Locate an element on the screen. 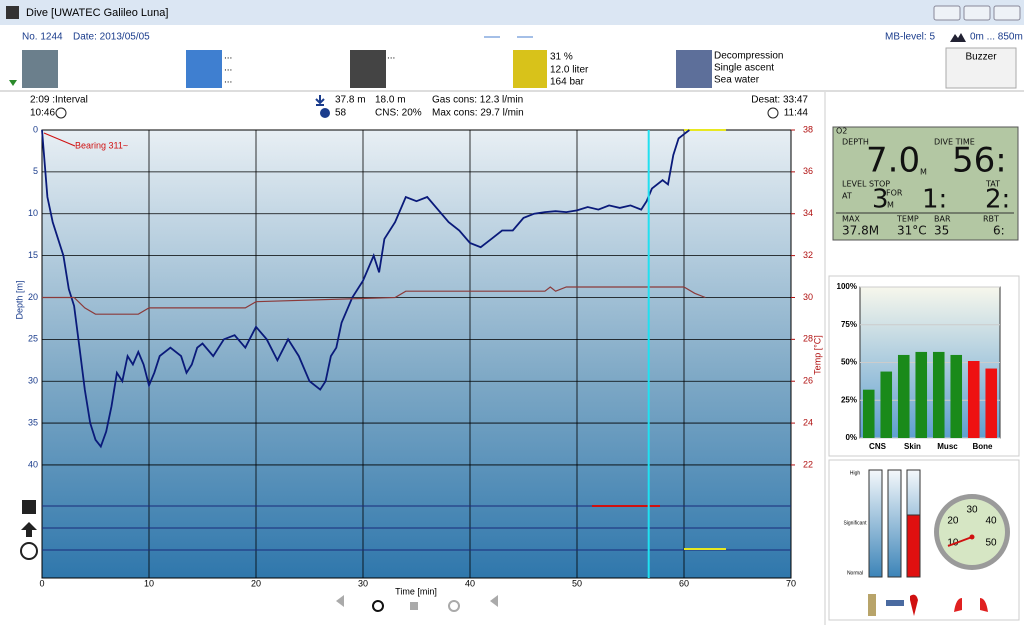  gas-line: 12.0 liter is located at coordinates (569, 70).